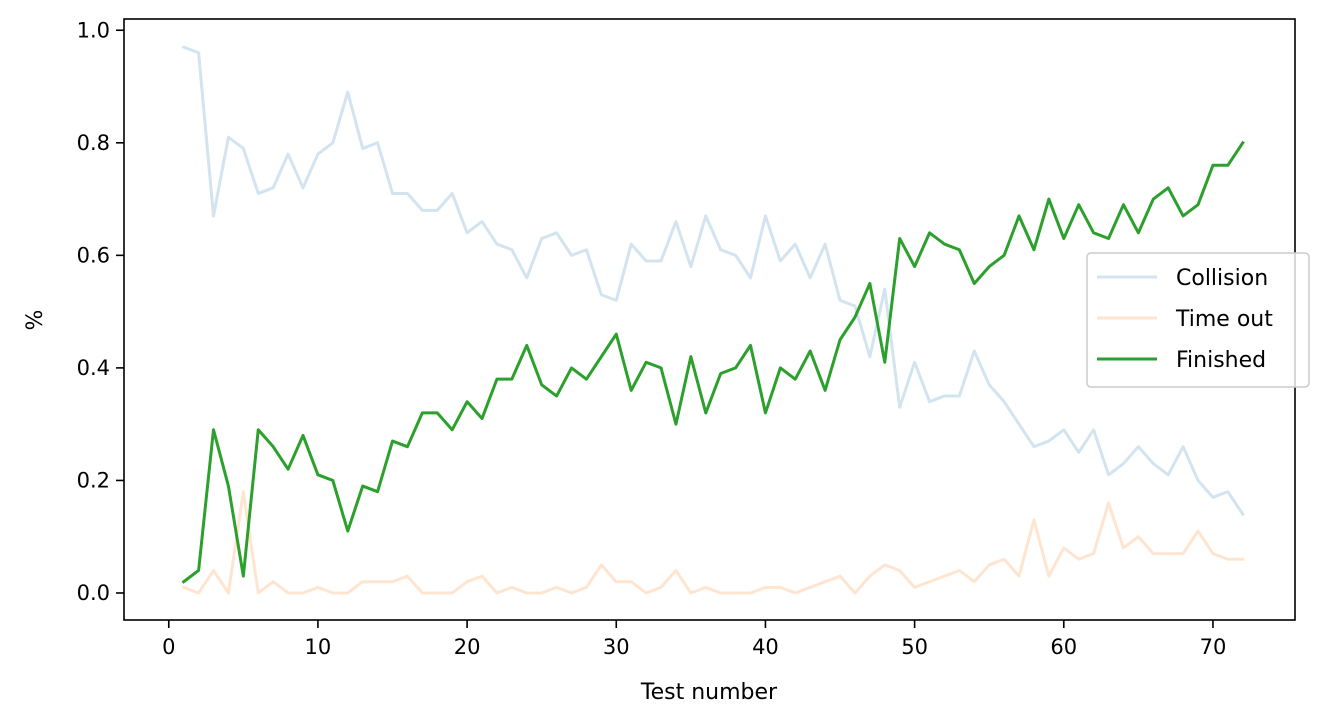 This screenshot has width=1342, height=727. What do you see at coordinates (1221, 360) in the screenshot?
I see `legend-entry: Finished` at bounding box center [1221, 360].